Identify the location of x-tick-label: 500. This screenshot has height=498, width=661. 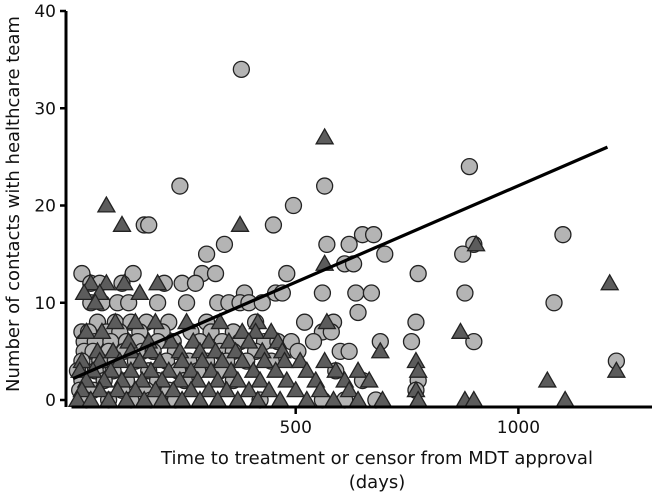
(295, 428).